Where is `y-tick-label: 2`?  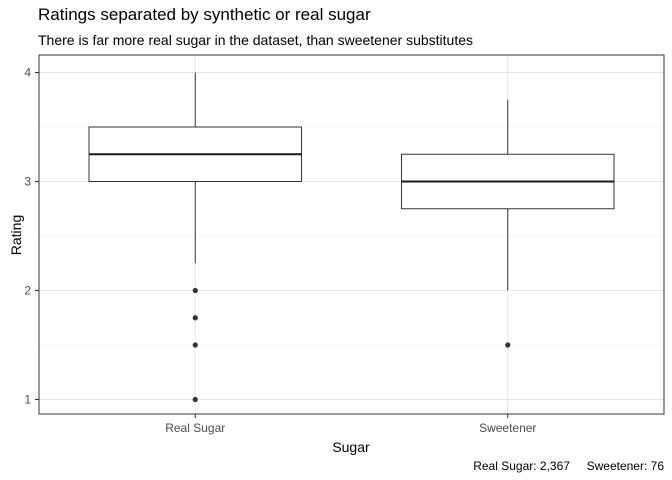 y-tick-label: 2 is located at coordinates (27, 291).